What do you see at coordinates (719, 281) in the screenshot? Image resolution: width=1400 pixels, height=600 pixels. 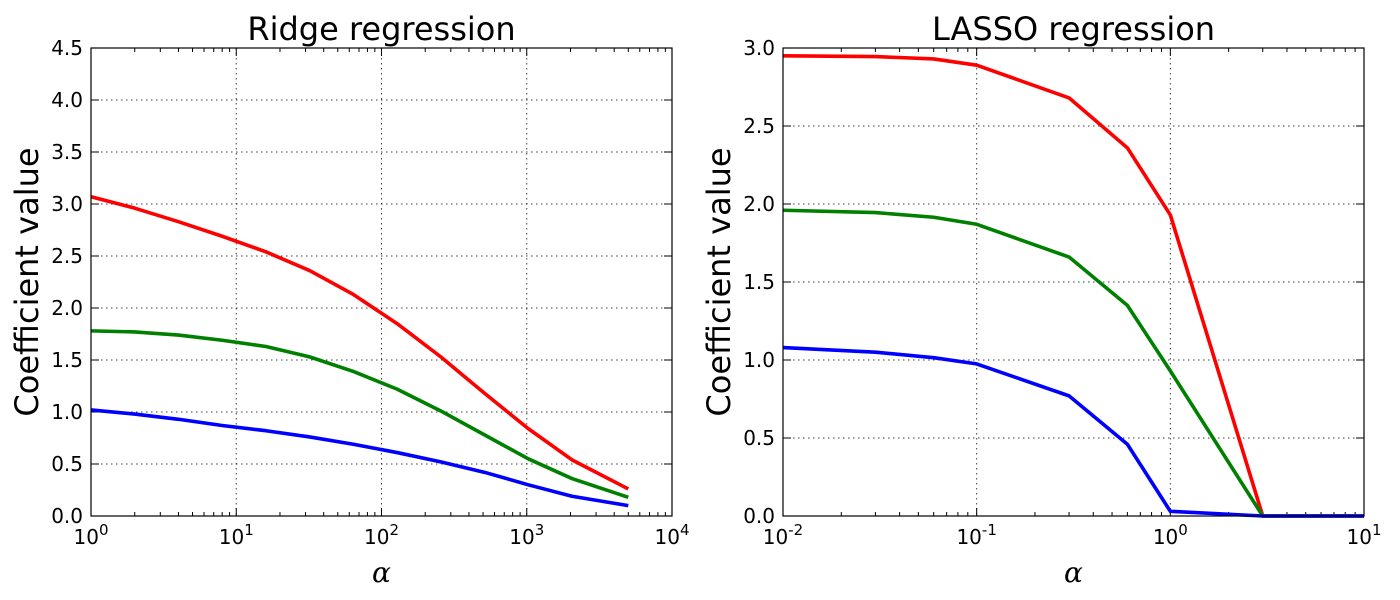 I see `lasso-y-axis-label: Coefficient value` at bounding box center [719, 281].